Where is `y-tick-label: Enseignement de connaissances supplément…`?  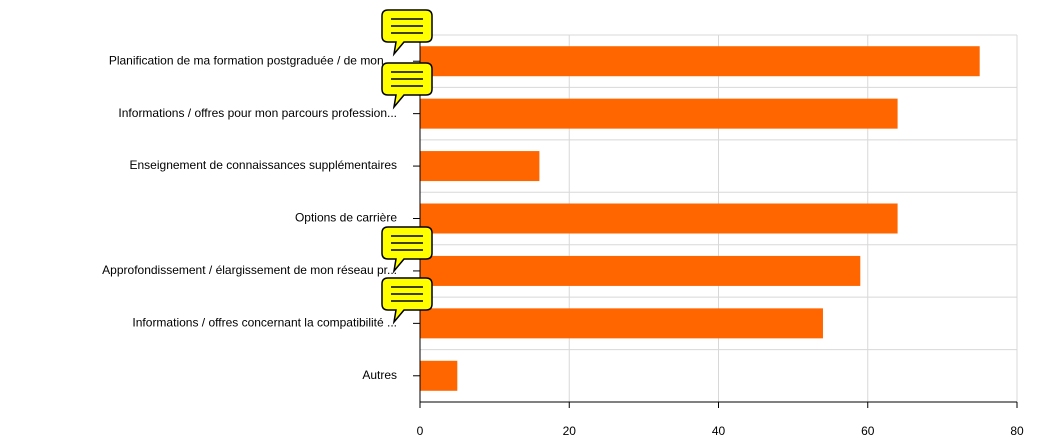 y-tick-label: Enseignement de connaissances supplément… is located at coordinates (264, 165).